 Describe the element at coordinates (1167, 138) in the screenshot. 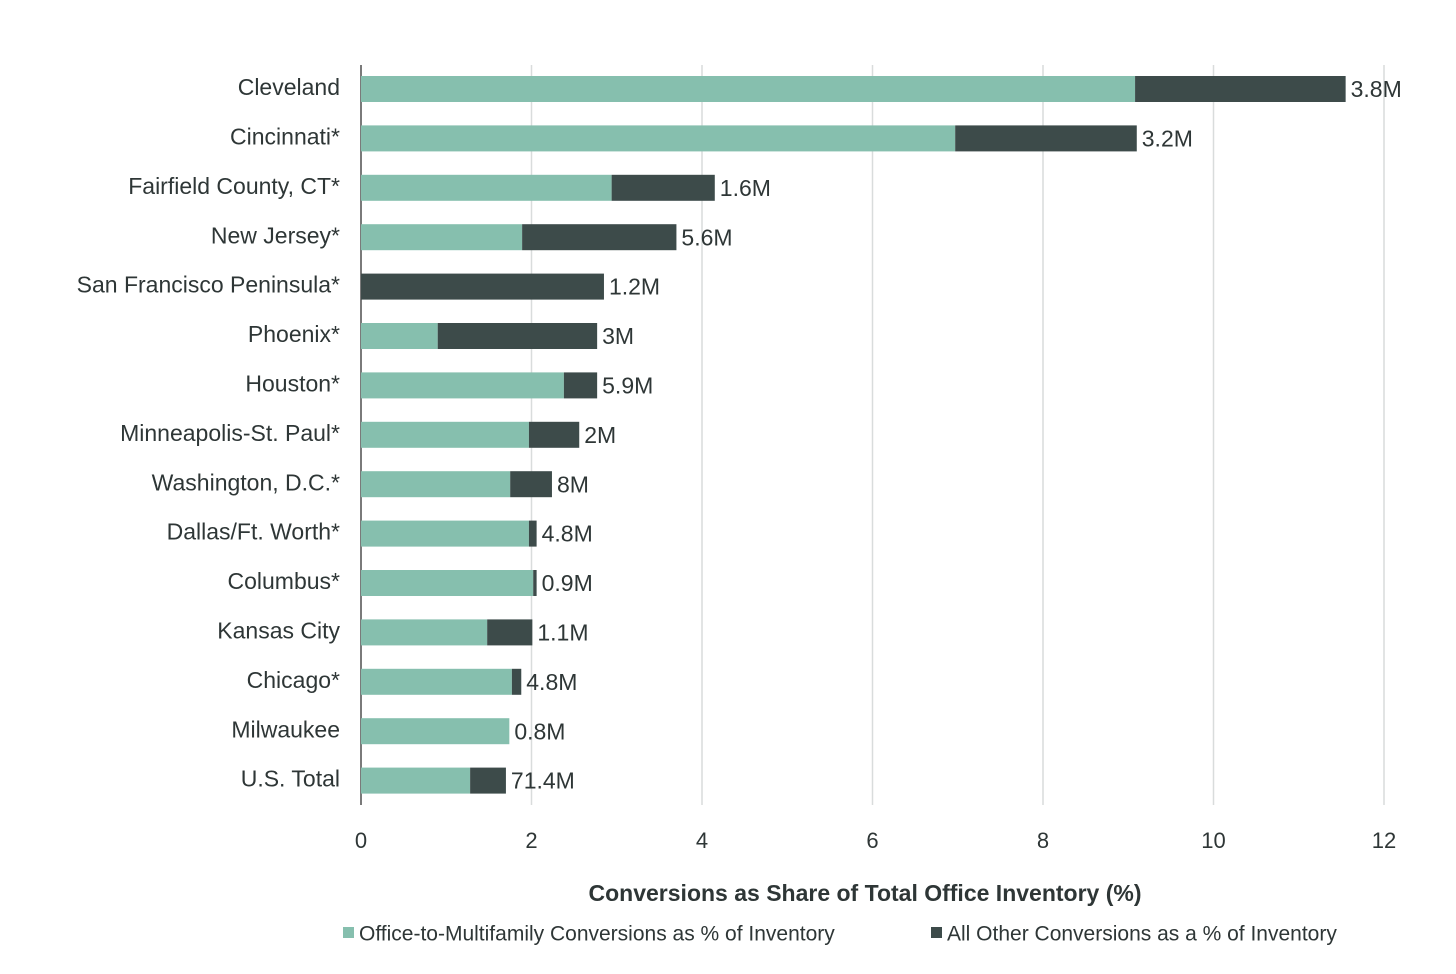

I see `bar-label: 3.2M` at that location.